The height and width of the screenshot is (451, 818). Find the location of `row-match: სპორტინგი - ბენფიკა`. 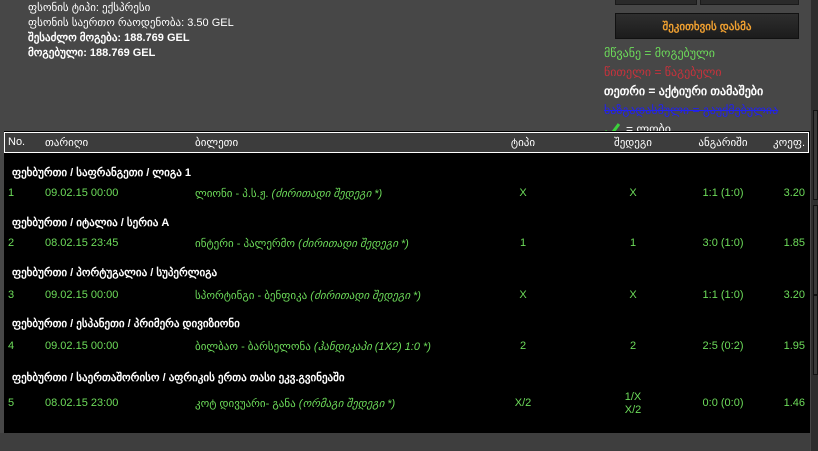

row-match: სპორტინგი - ბენფიკა is located at coordinates (251, 296).